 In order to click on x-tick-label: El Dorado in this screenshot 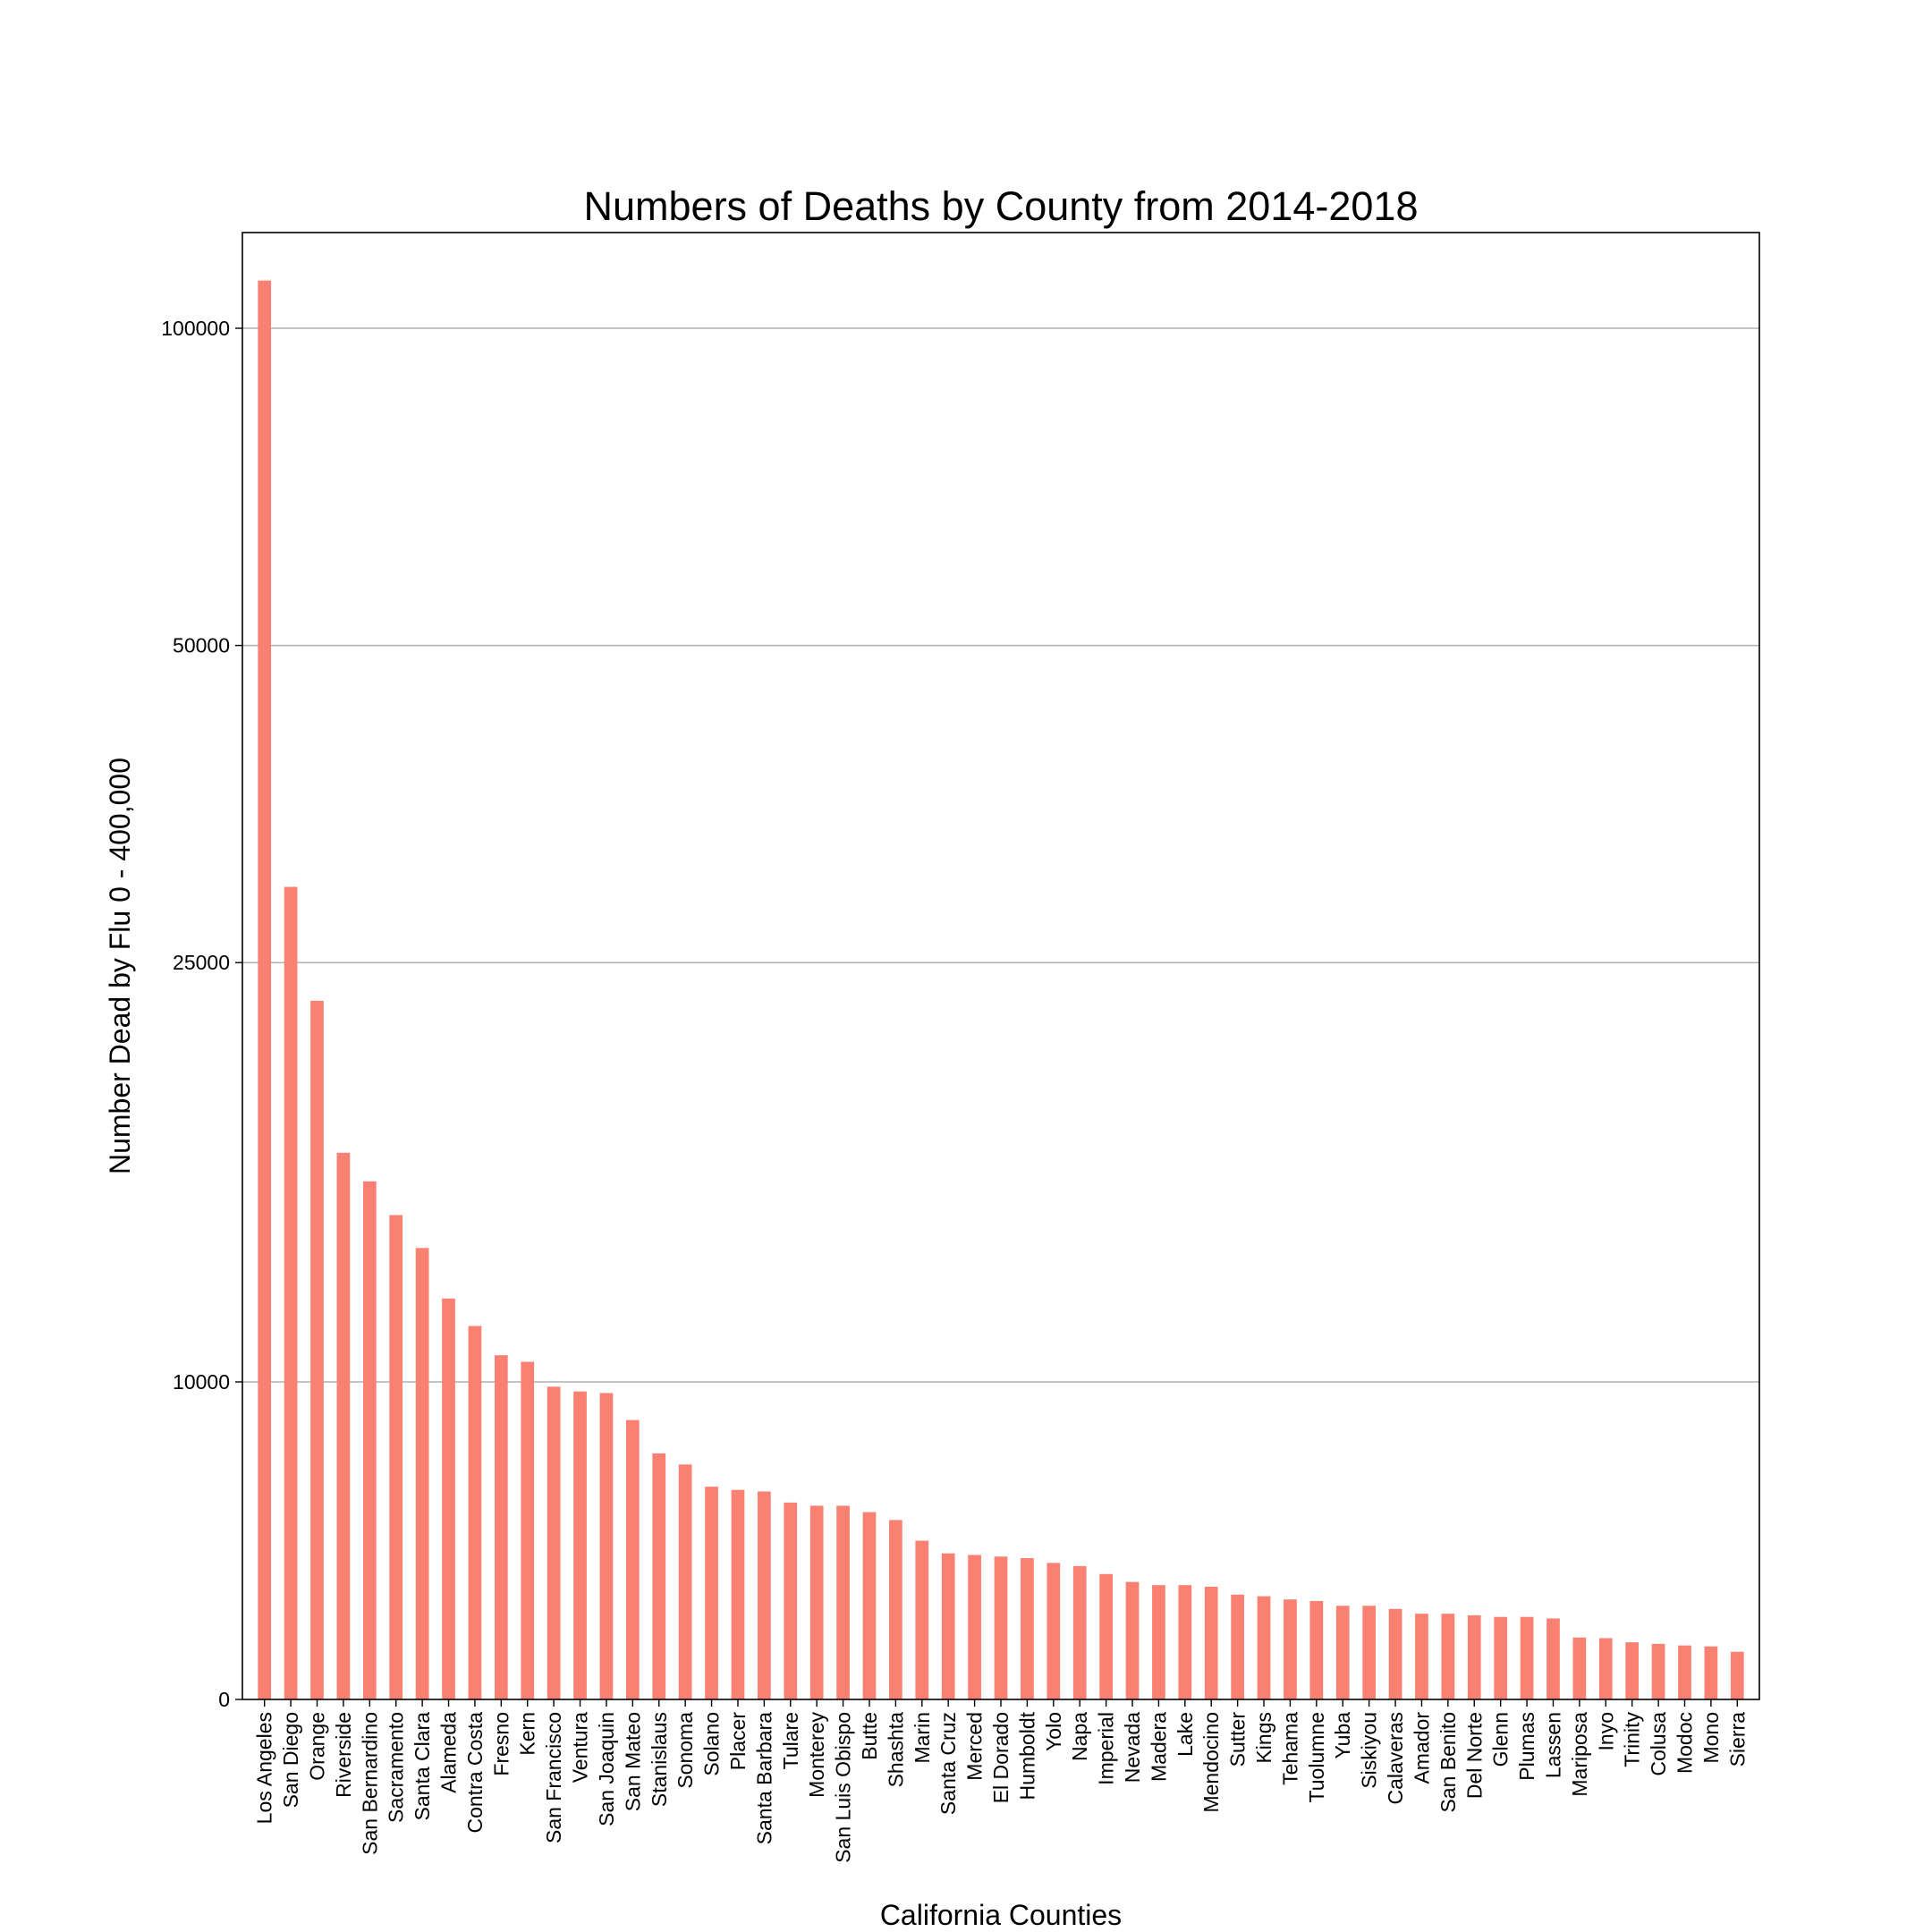, I will do `click(1001, 1757)`.